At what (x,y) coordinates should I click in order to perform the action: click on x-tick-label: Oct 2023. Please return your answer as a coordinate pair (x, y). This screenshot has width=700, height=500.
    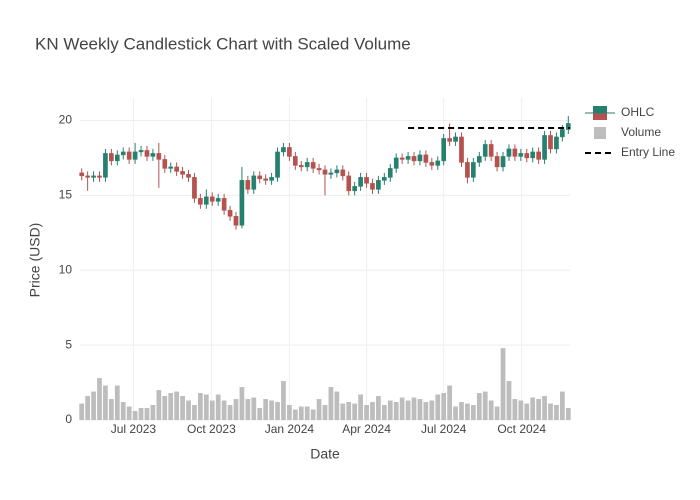
    Looking at the image, I should click on (211, 429).